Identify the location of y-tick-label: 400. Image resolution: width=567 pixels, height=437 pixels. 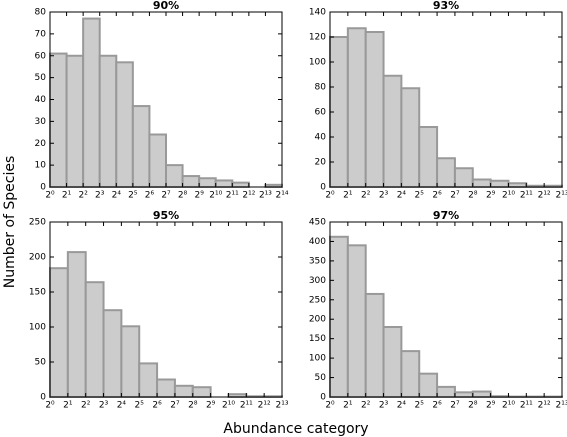
(317, 242).